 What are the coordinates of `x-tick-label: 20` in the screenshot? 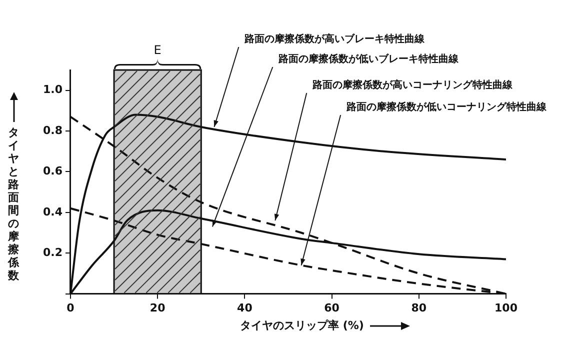 It's located at (158, 307).